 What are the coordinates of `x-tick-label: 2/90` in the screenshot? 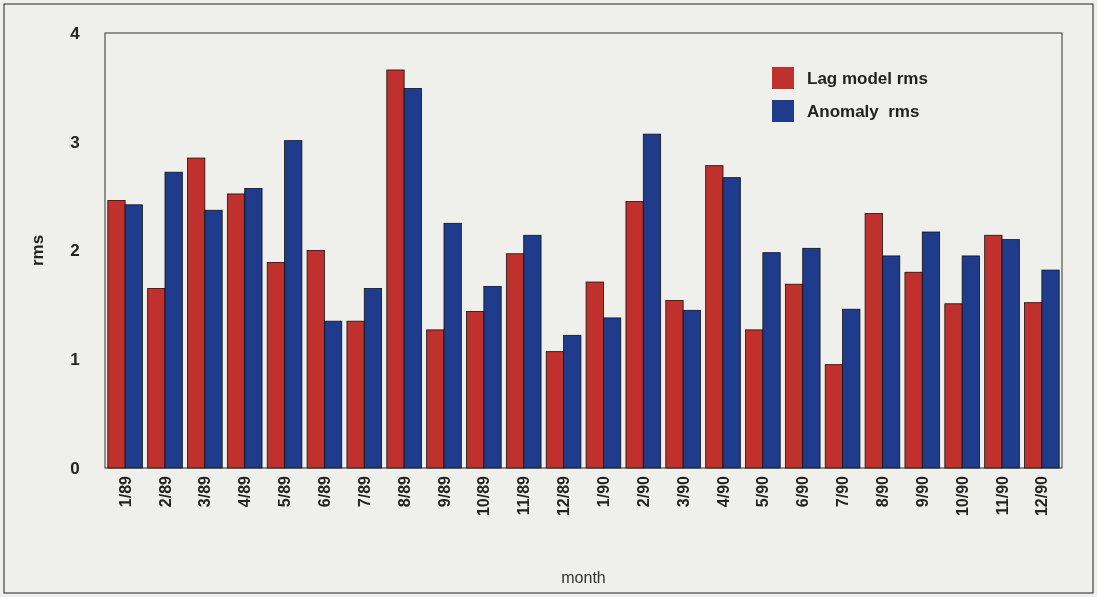 It's located at (643, 491).